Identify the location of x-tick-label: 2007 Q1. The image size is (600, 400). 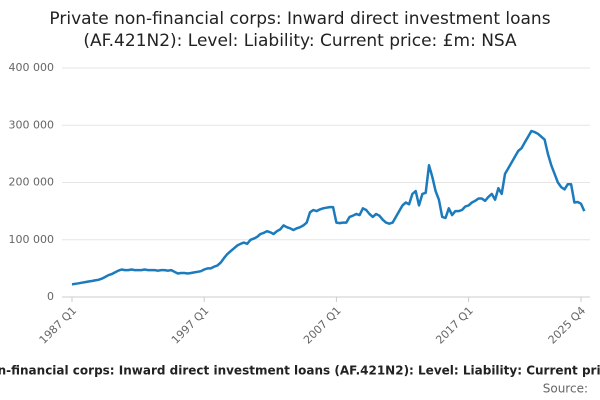
(322, 325).